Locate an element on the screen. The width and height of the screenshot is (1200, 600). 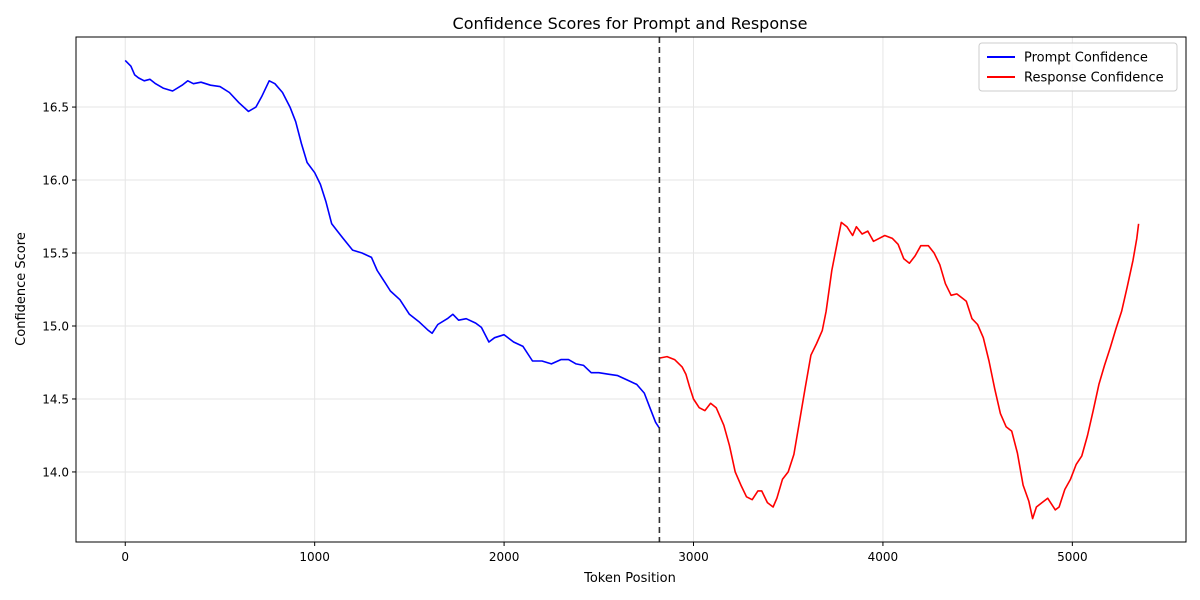
legend-label-response: Response Confidence is located at coordinates (1094, 78).